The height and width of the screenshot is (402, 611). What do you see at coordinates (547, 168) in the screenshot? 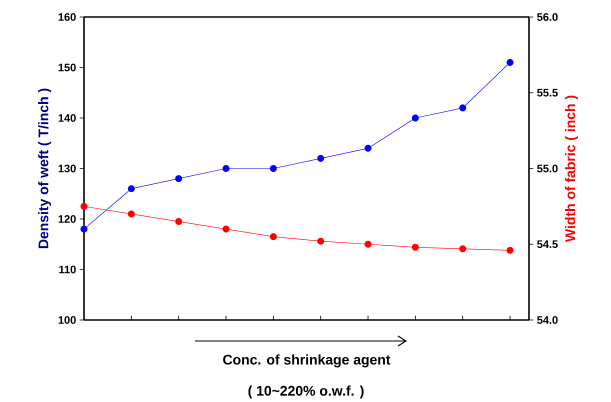
I see `y2-tick-label: 55.0` at bounding box center [547, 168].